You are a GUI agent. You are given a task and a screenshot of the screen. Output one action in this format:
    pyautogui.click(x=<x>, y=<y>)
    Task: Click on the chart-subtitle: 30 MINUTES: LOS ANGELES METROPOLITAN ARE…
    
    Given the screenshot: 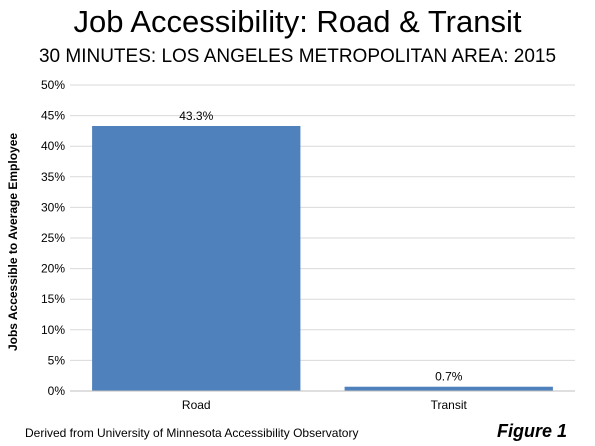 What is the action you would take?
    pyautogui.click(x=297, y=56)
    